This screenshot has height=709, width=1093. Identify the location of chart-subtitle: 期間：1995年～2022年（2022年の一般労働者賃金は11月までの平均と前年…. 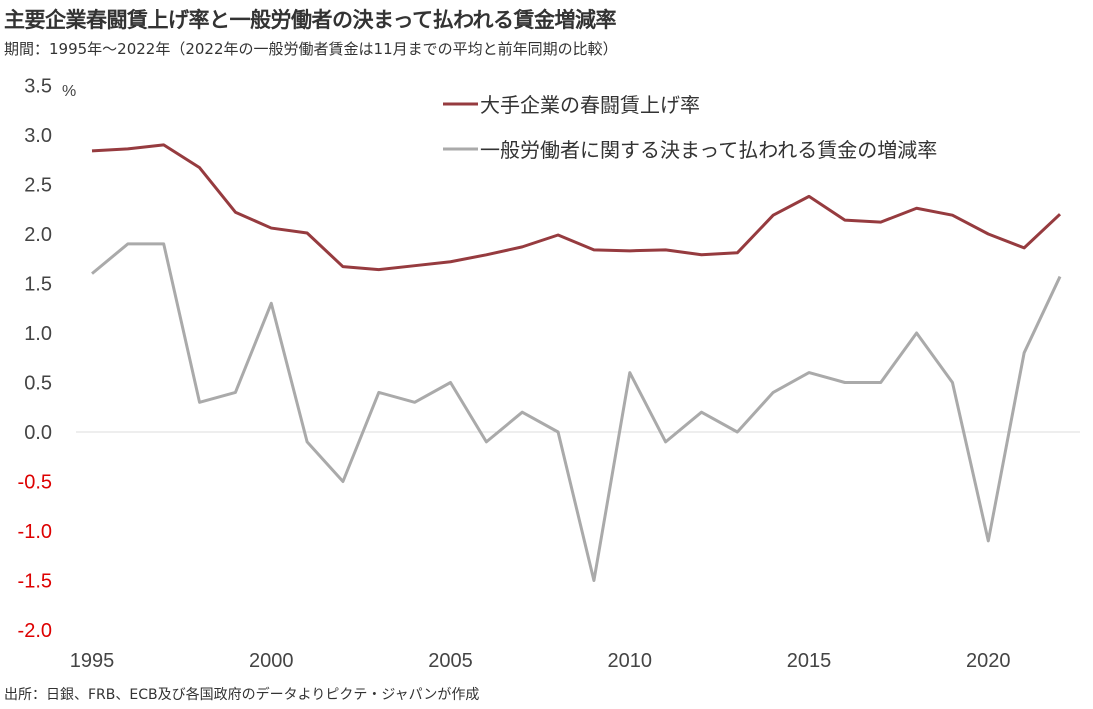
(311, 49).